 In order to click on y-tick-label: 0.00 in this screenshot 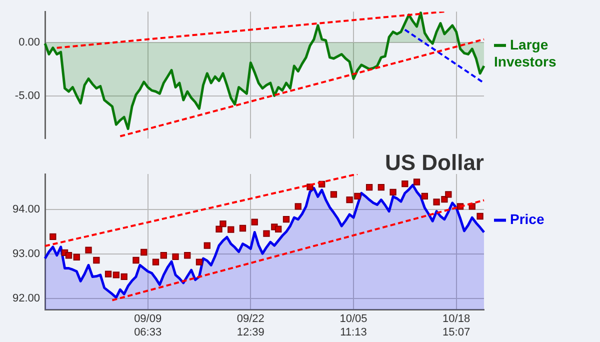, I will do `click(29, 42)`.